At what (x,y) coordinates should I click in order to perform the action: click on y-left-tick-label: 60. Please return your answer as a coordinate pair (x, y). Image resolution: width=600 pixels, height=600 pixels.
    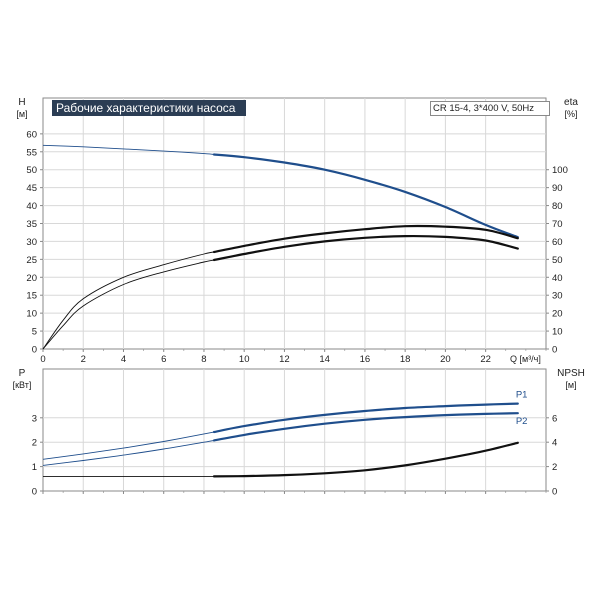
    Looking at the image, I should click on (31, 134).